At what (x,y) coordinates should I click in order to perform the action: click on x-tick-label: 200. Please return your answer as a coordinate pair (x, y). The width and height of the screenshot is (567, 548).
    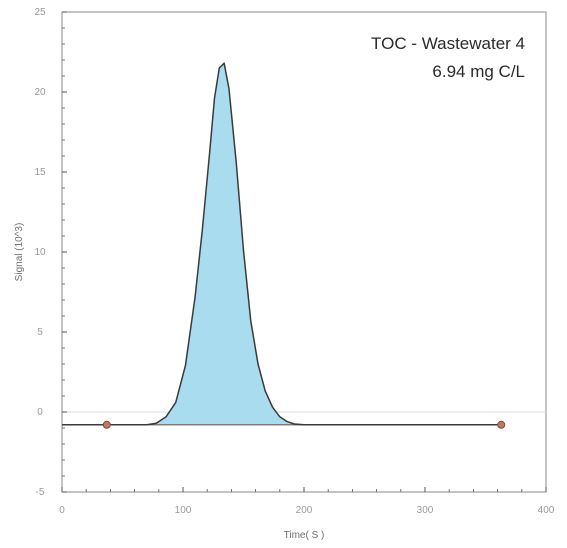
    Looking at the image, I should click on (304, 510).